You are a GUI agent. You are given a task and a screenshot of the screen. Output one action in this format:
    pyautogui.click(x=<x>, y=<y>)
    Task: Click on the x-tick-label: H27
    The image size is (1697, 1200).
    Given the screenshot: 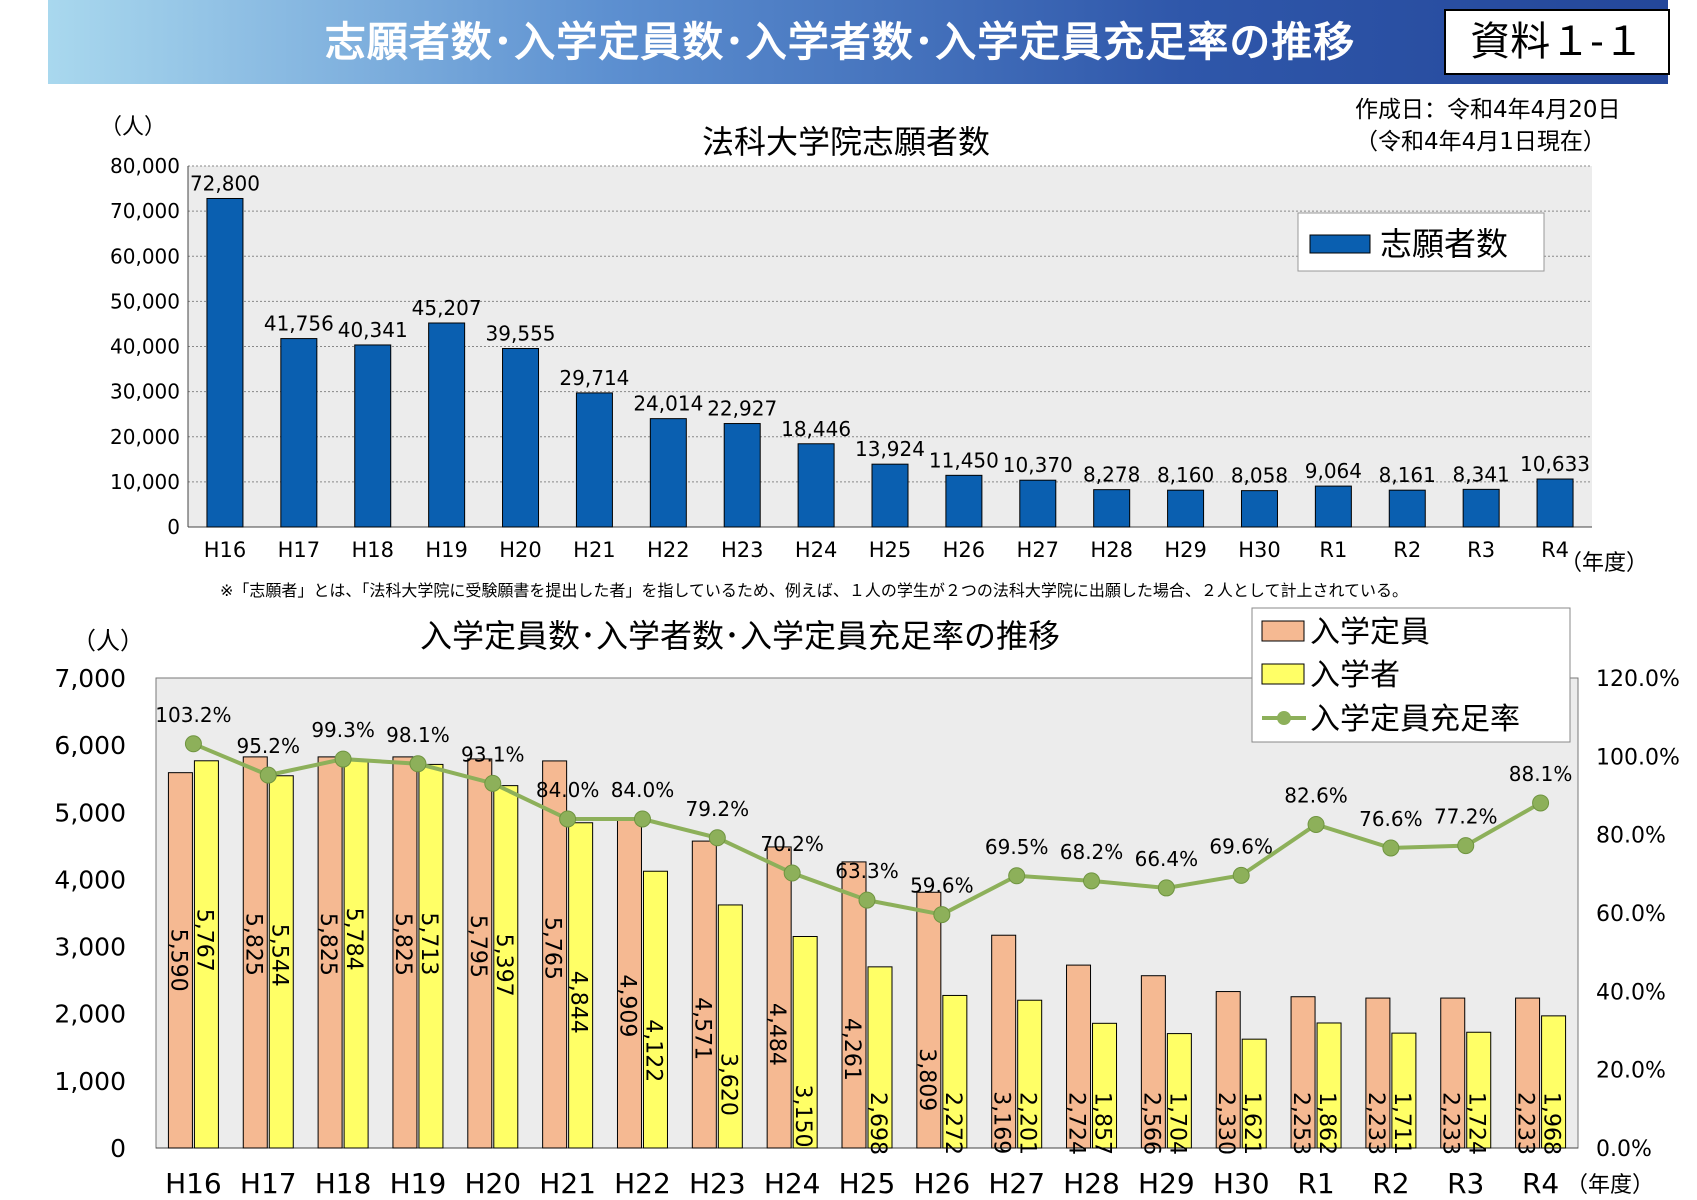 What is the action you would take?
    pyautogui.click(x=1016, y=1183)
    